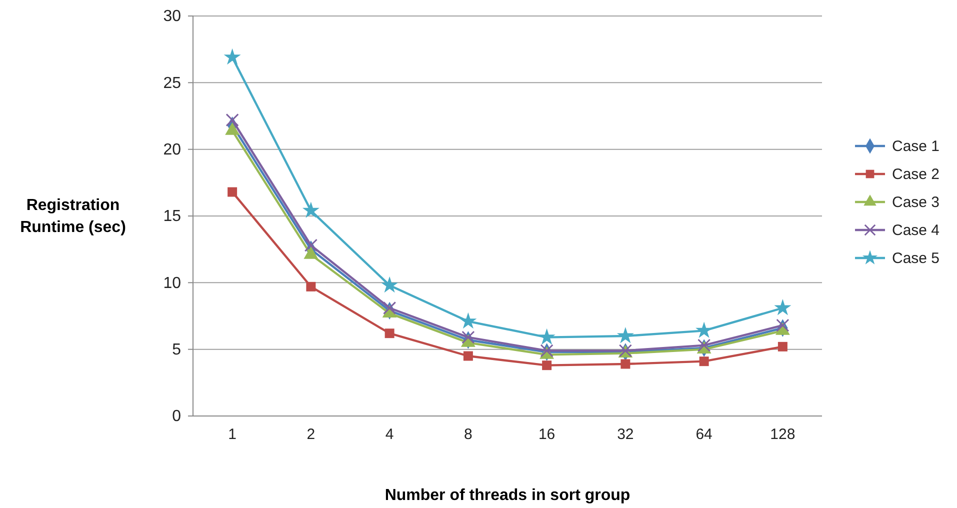 This screenshot has height=508, width=957. What do you see at coordinates (916, 174) in the screenshot?
I see `legend-label: Case 2` at bounding box center [916, 174].